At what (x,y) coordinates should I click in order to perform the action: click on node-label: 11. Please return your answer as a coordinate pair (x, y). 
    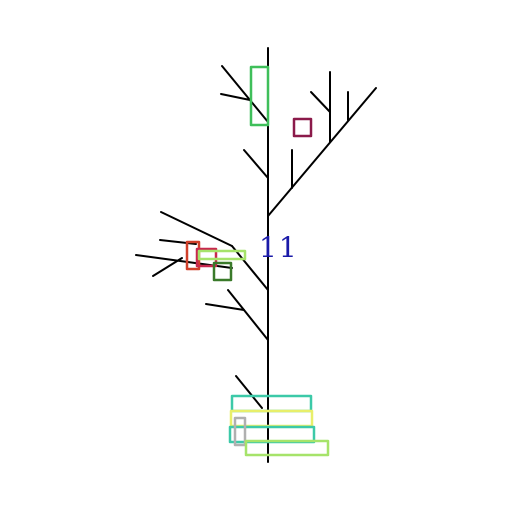
    Looking at the image, I should click on (279, 247).